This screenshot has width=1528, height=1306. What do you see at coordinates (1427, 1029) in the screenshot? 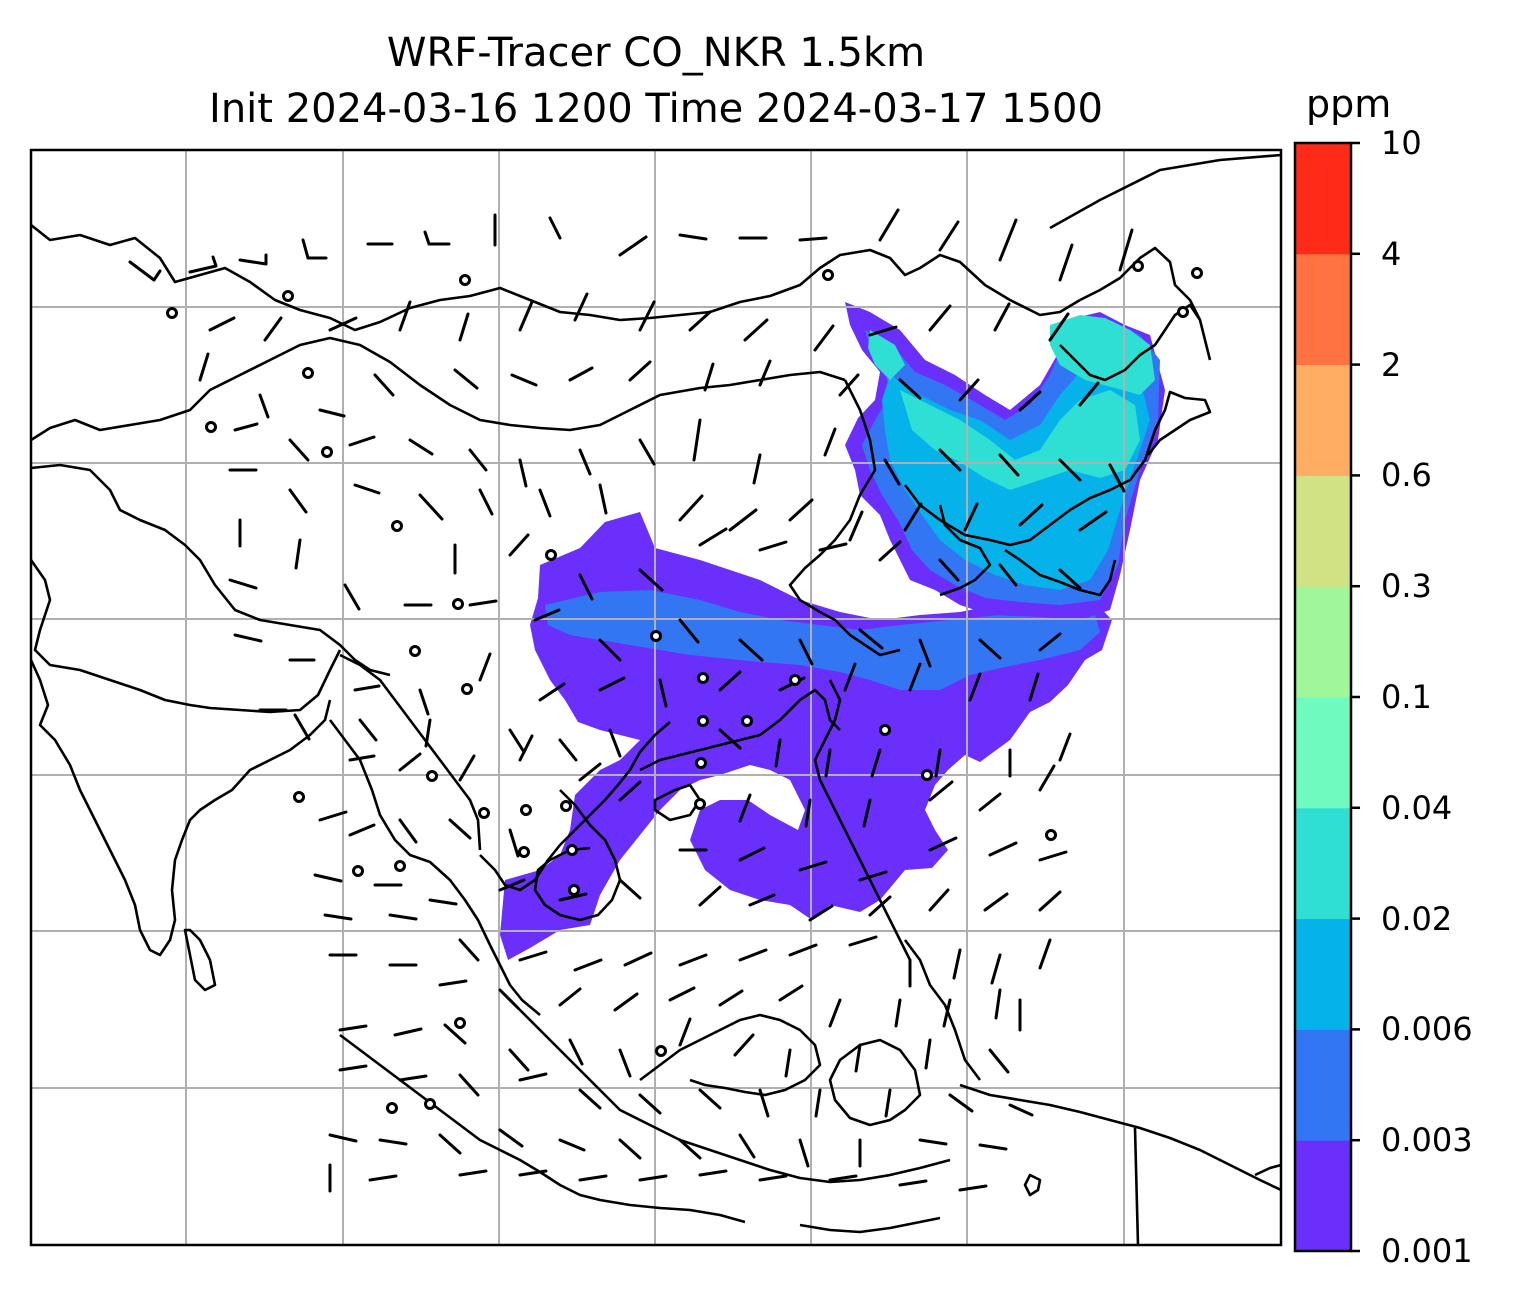
I see `colorbar-tick-label: 0.006` at bounding box center [1427, 1029].